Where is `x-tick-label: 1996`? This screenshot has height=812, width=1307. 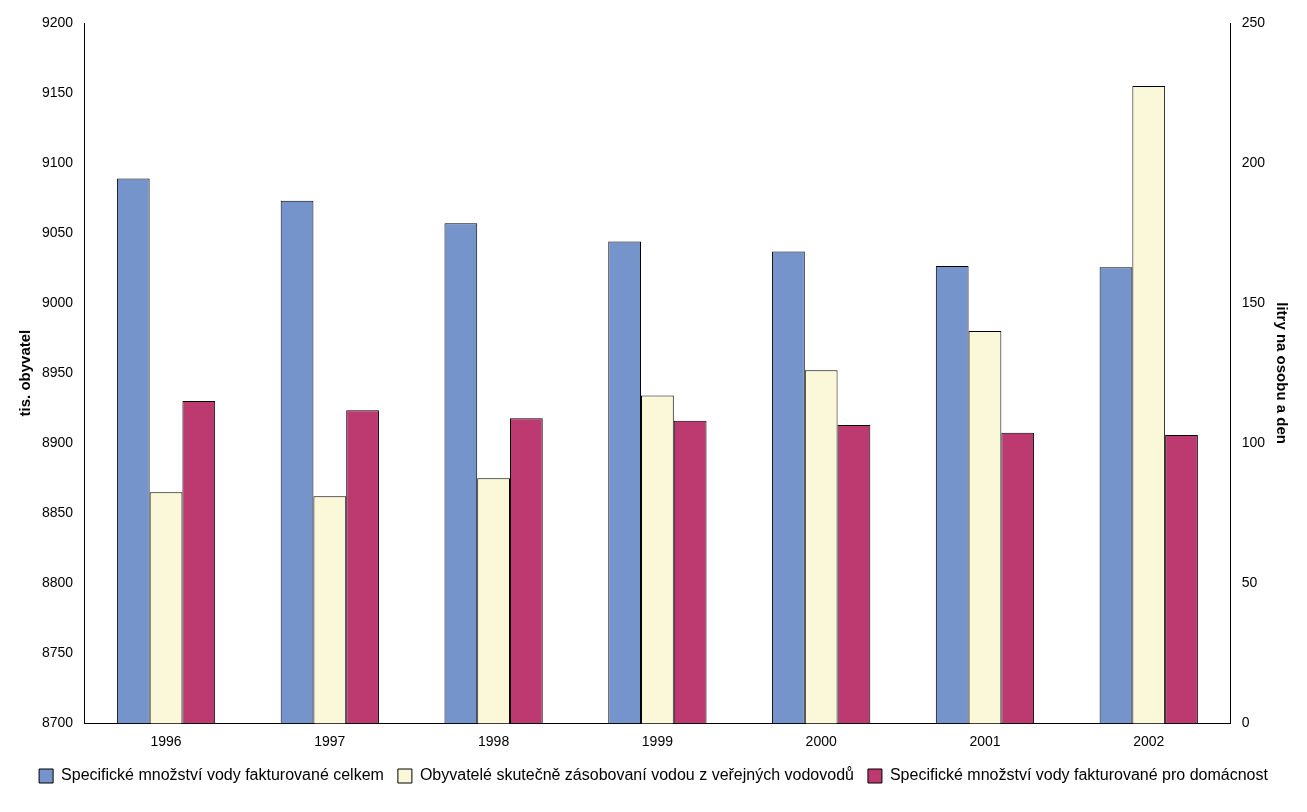 x-tick-label: 1996 is located at coordinates (166, 741).